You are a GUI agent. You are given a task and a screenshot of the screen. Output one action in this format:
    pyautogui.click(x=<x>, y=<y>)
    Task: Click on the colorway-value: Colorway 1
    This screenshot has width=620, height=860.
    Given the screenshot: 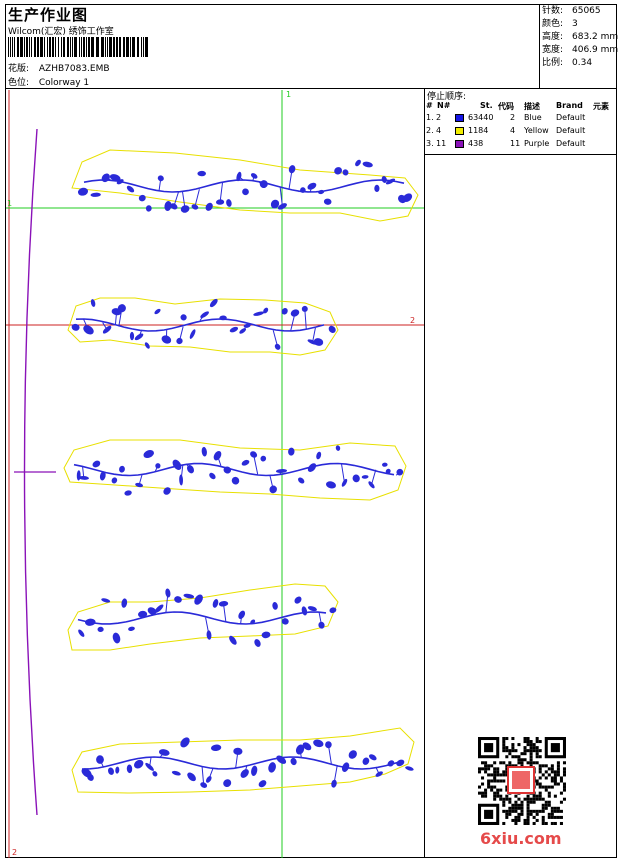 What is the action you would take?
    pyautogui.click(x=64, y=83)
    